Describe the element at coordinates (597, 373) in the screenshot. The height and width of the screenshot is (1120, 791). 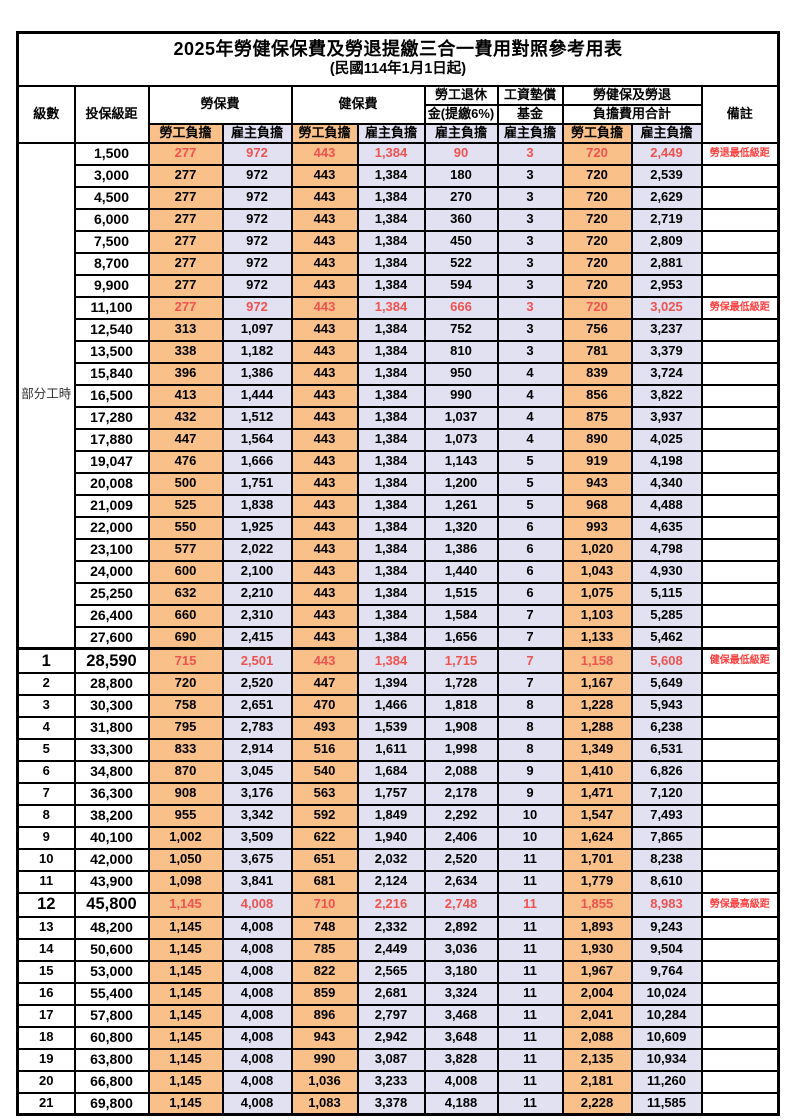
I see `total-worker-cell: 839` at that location.